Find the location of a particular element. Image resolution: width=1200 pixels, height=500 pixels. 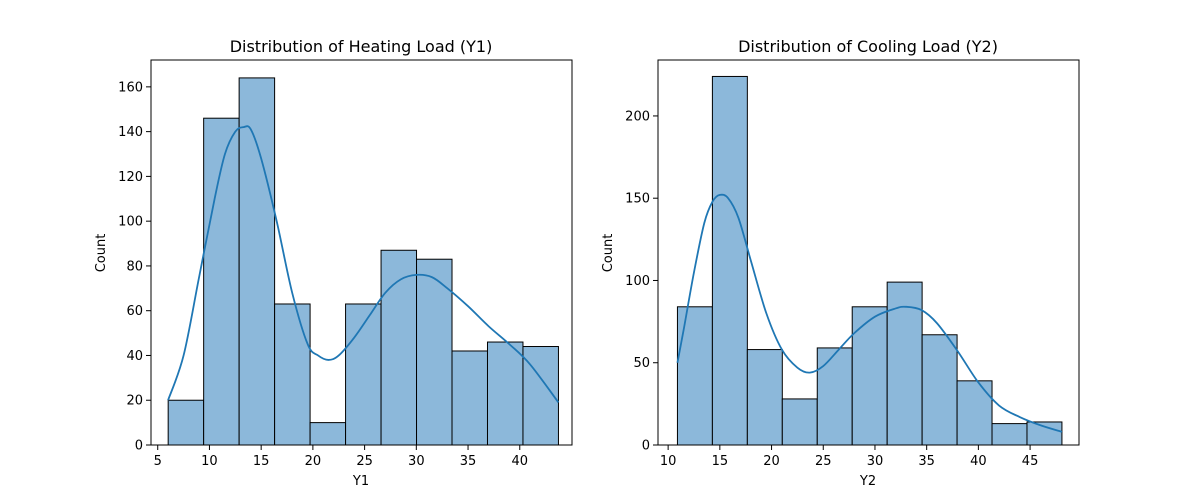

x-tick-label: 5 is located at coordinates (158, 461).